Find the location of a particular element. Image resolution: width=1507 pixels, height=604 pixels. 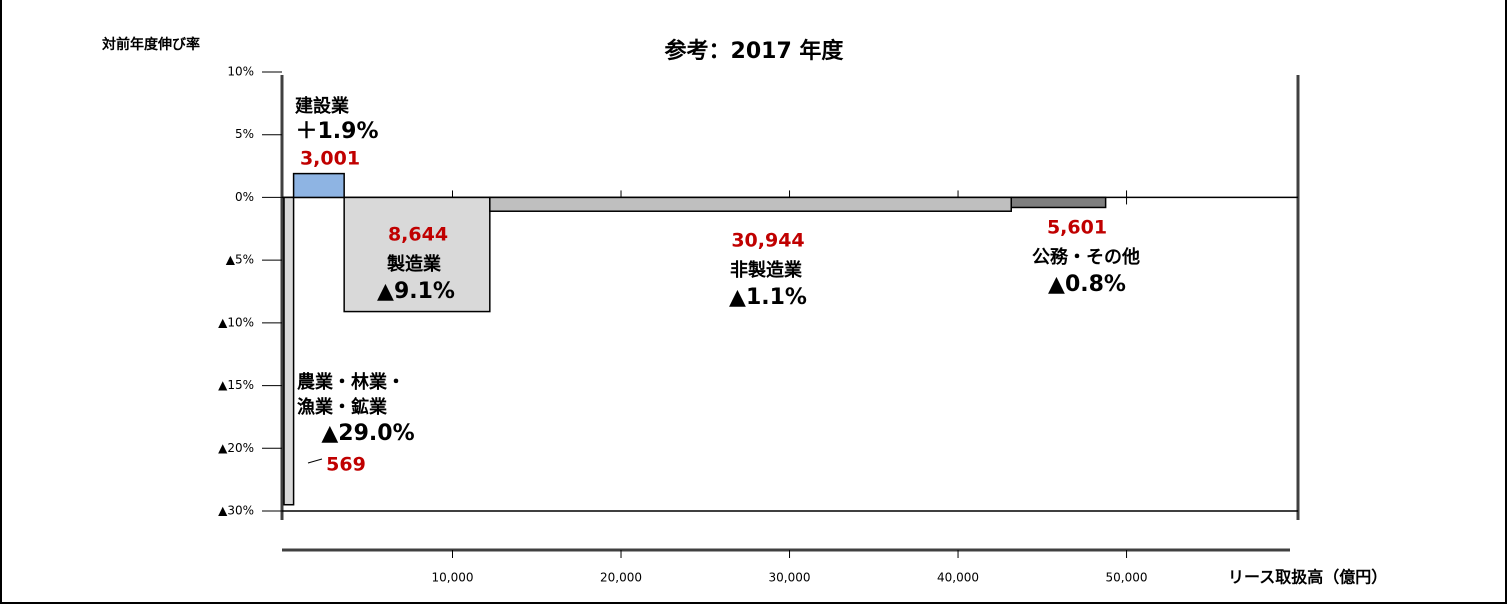

y-axis-label: 対前年度伸び率 is located at coordinates (150, 44).